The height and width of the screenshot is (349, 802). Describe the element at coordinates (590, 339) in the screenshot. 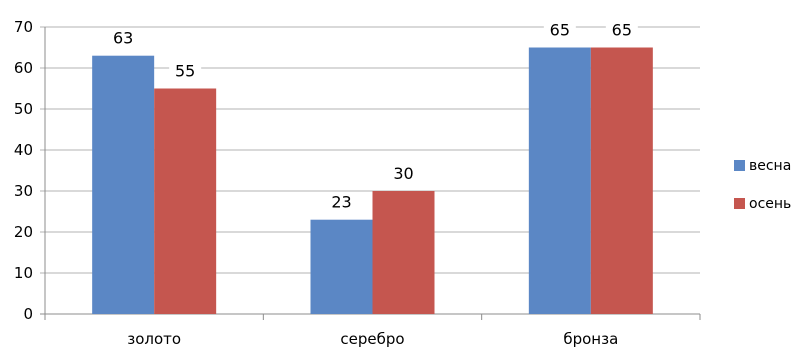

I see `x-tick-label: бронза` at that location.